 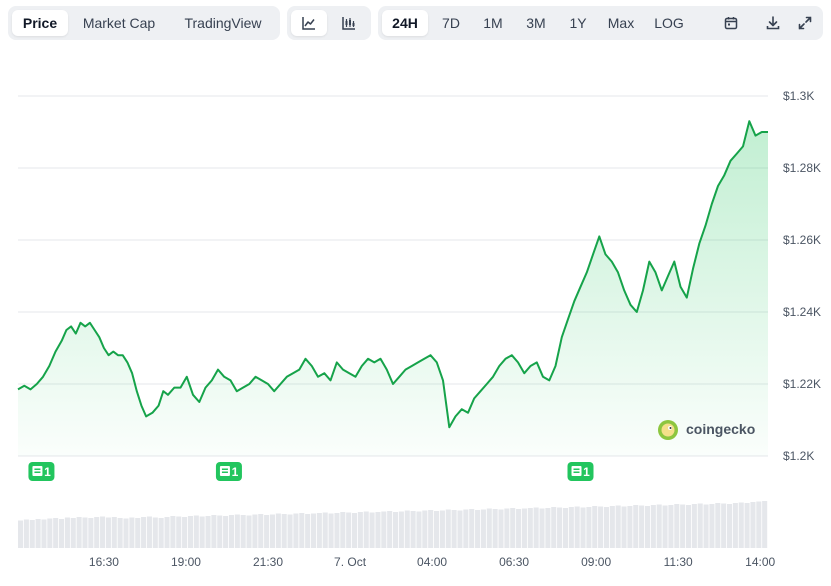 What do you see at coordinates (350, 562) in the screenshot?
I see `x-tick-label: 7. Oct` at bounding box center [350, 562].